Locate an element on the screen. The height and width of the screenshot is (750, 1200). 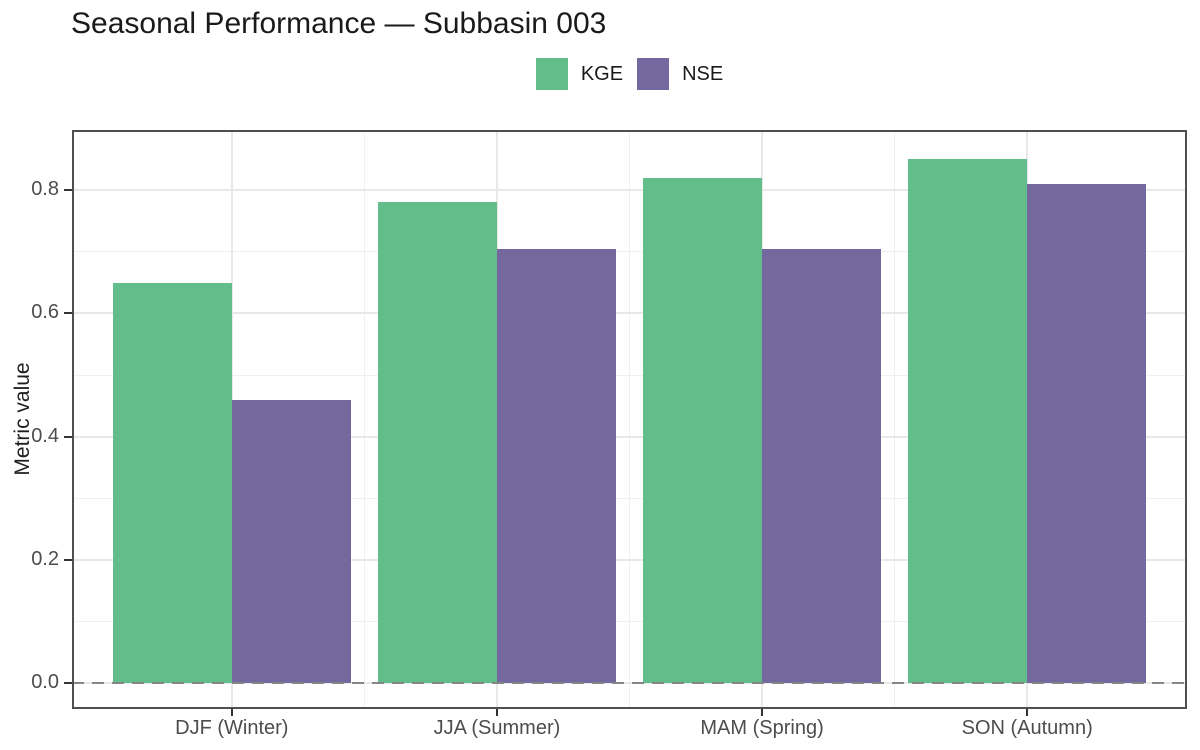
x-tick-label: DJF (Winter) is located at coordinates (232, 728).